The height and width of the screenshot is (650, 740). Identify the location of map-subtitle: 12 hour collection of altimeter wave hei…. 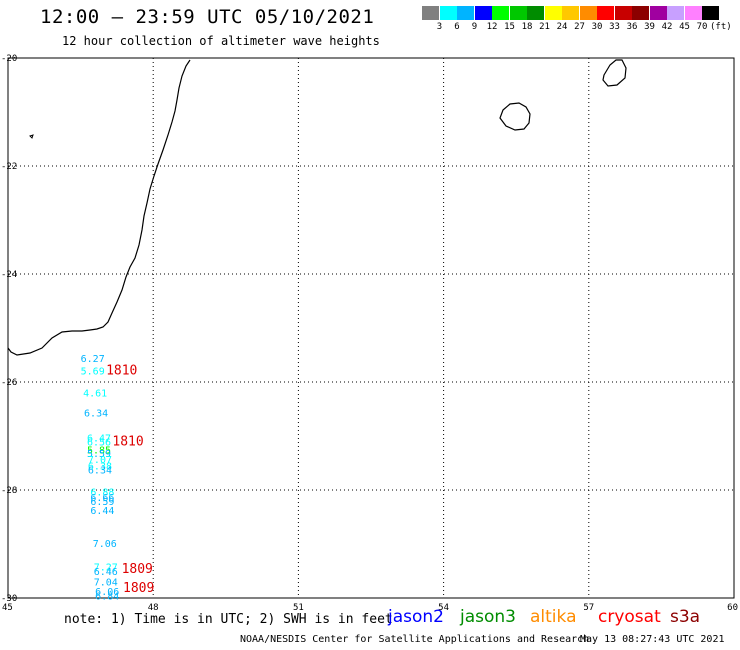
(221, 41).